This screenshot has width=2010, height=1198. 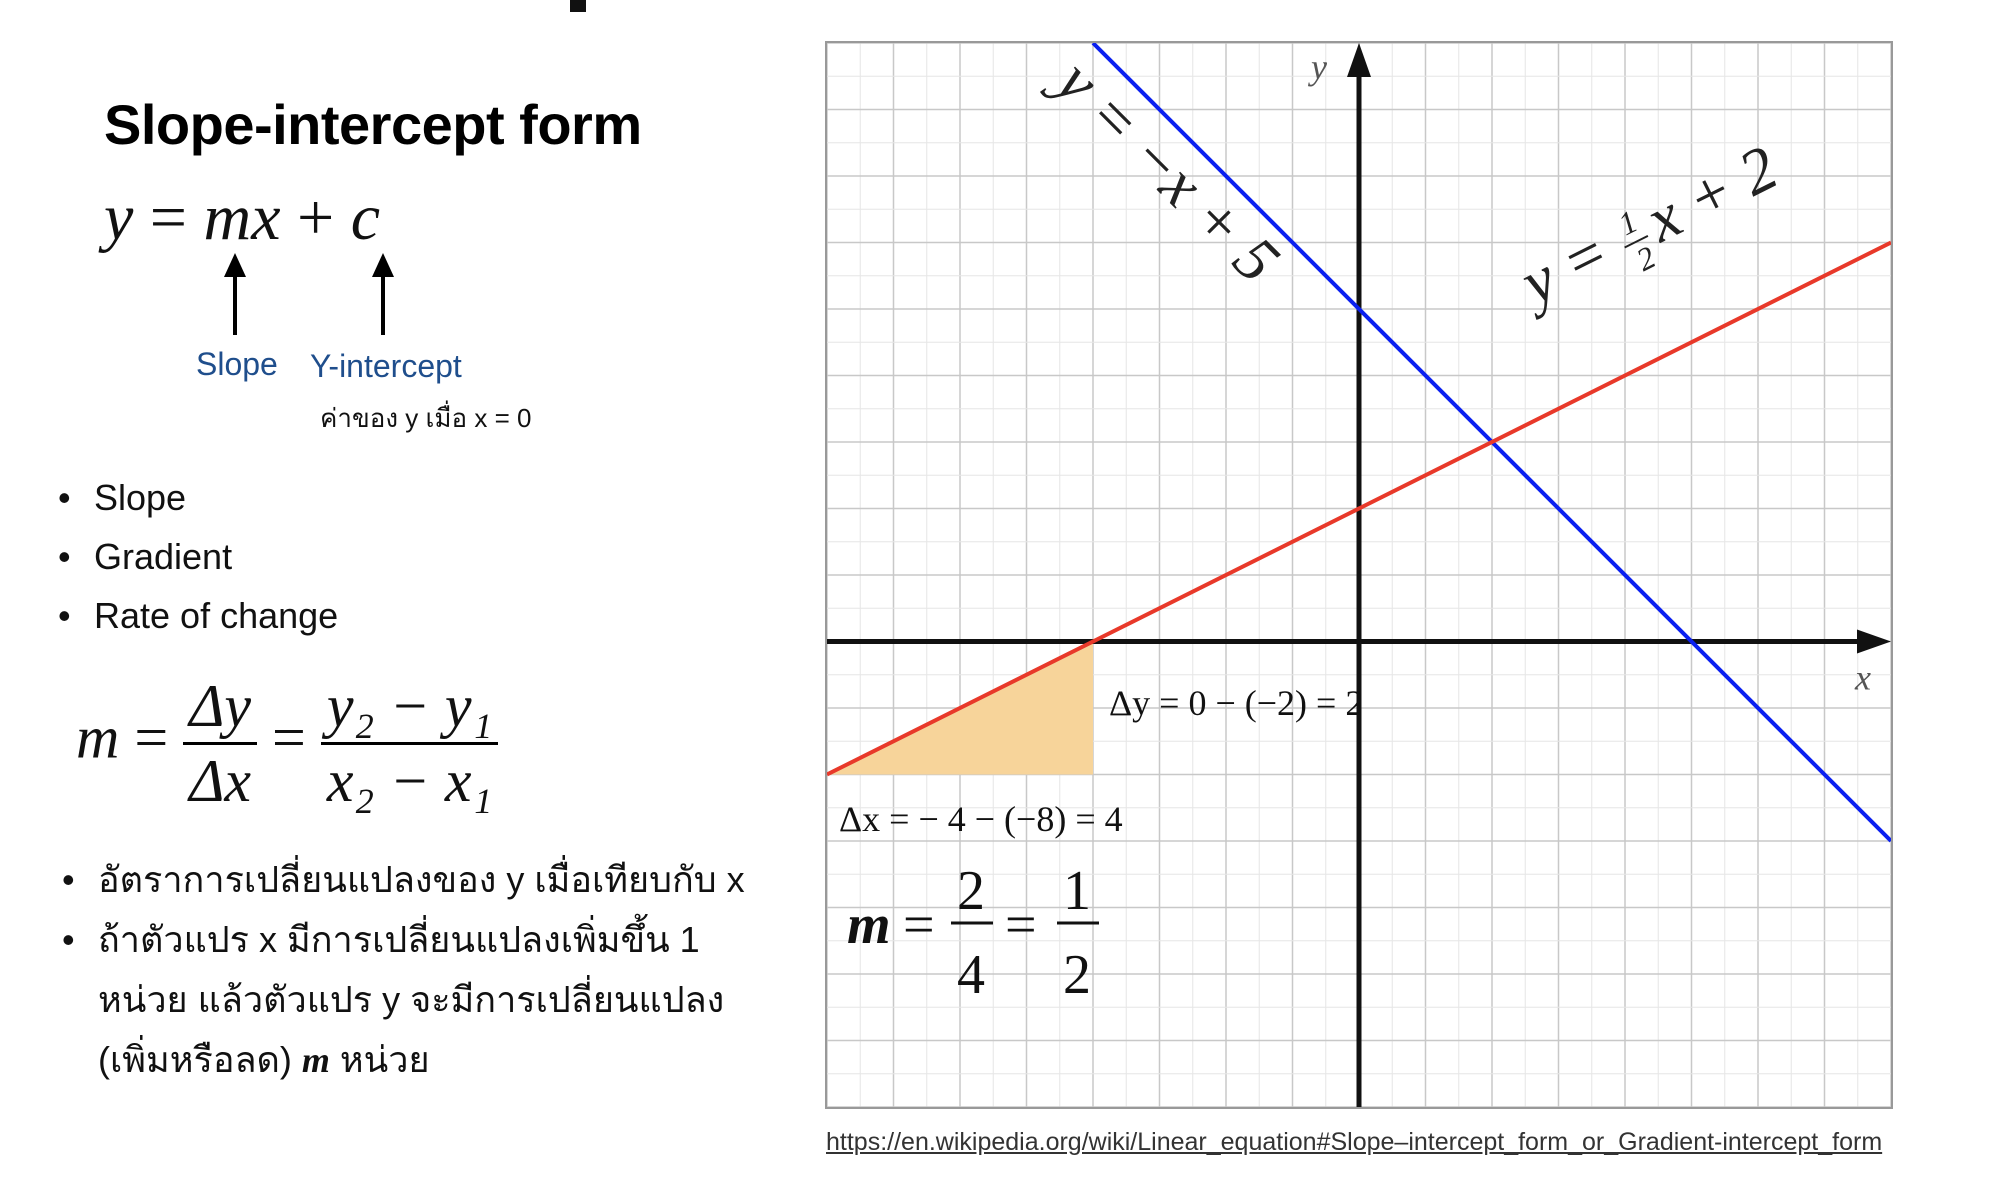 I want to click on m-result-frac2-num: 1, so click(x=1077, y=891).